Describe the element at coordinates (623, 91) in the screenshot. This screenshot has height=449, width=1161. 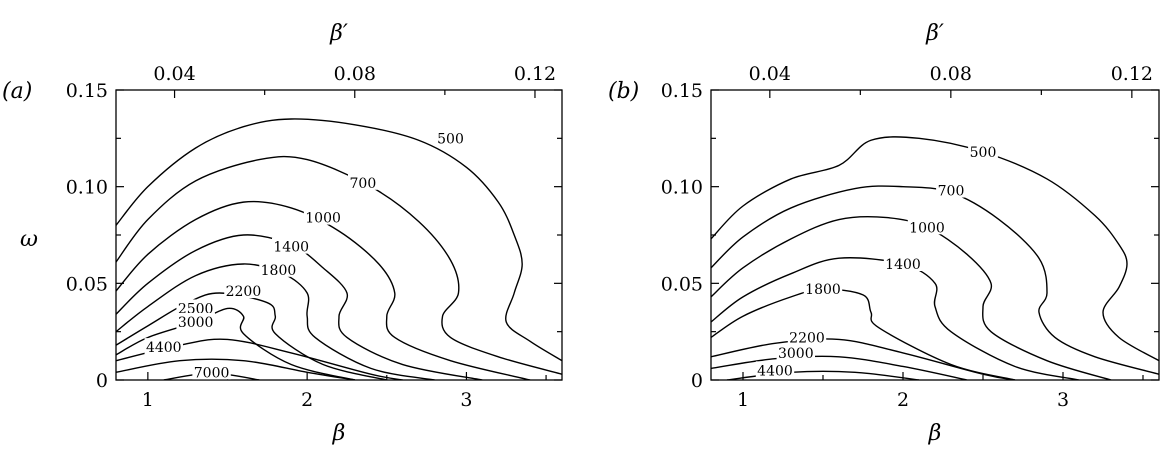
I see `panel-label: (b)` at that location.